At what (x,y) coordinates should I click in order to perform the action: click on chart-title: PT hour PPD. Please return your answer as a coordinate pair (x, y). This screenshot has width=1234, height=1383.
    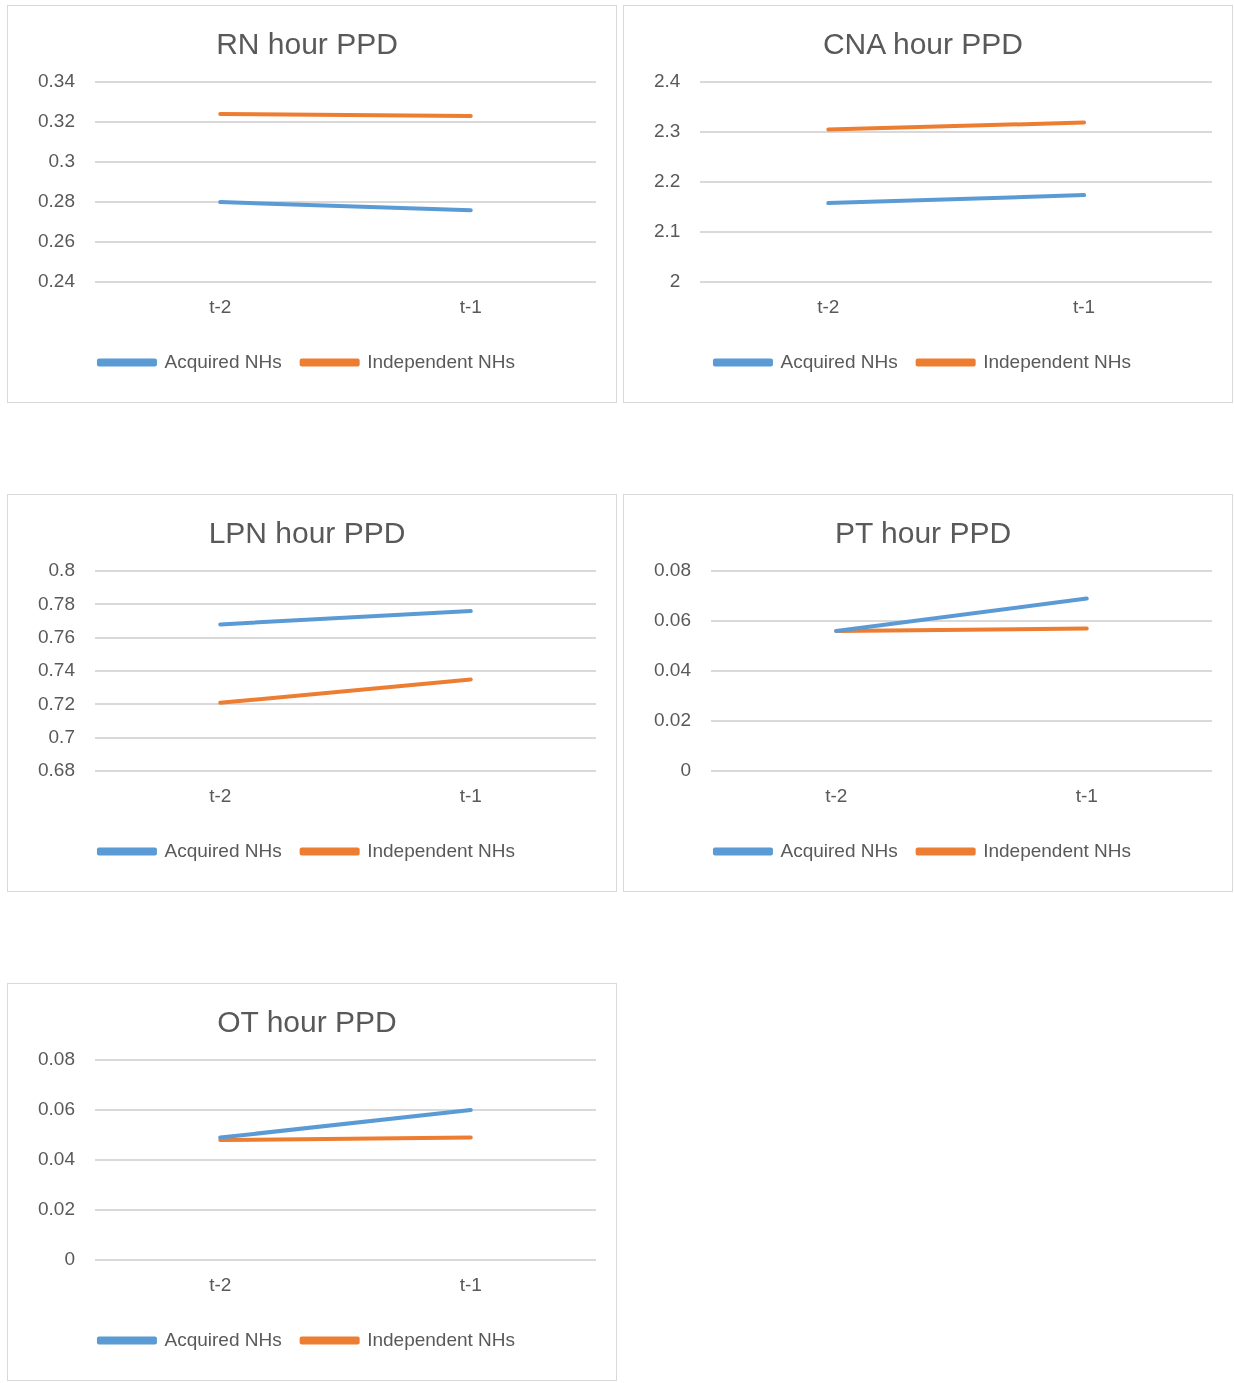
    Looking at the image, I should click on (923, 533).